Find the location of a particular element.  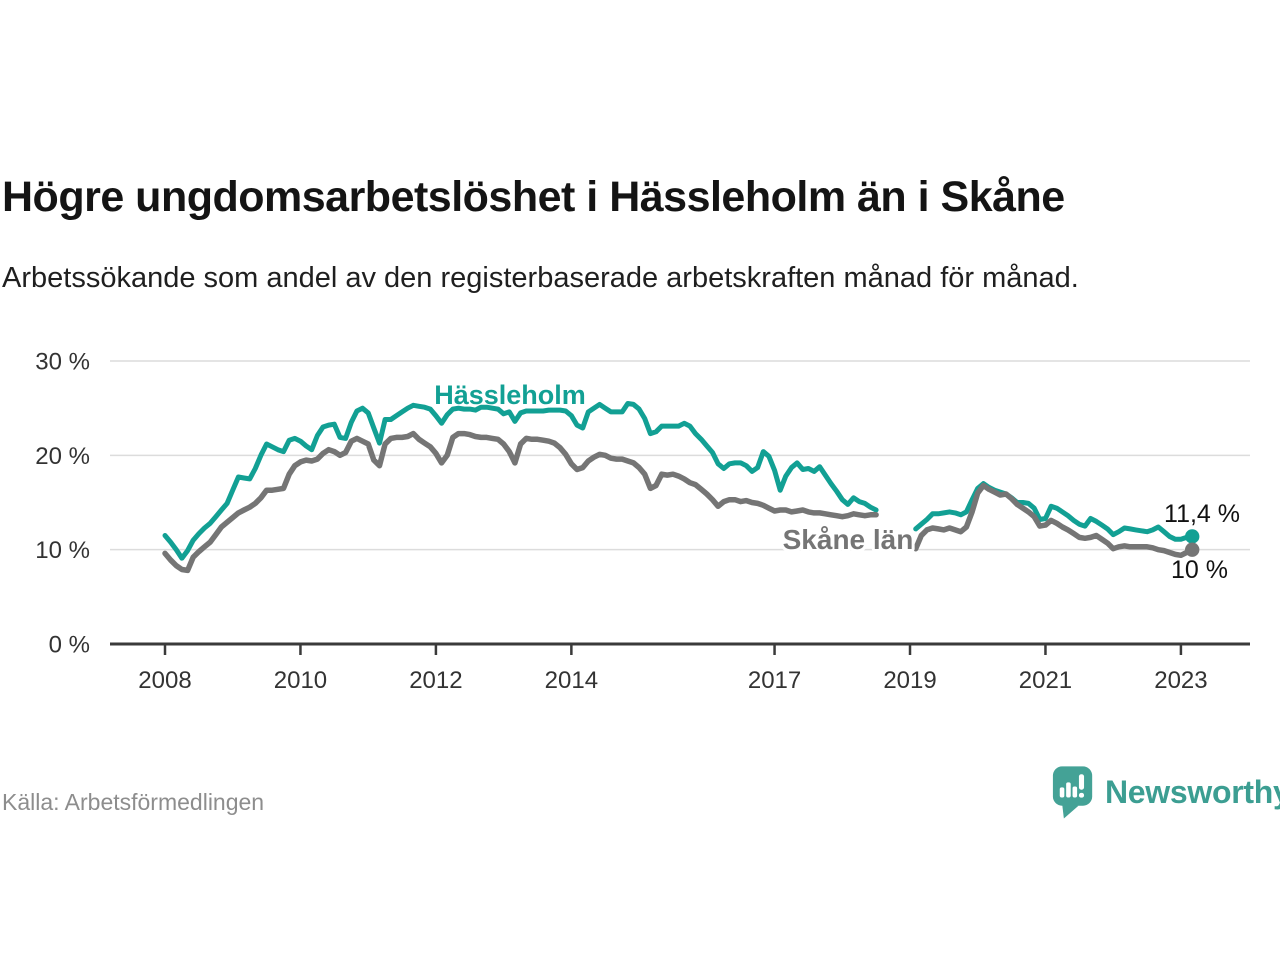

y-tick-label: 10 % is located at coordinates (62, 550).